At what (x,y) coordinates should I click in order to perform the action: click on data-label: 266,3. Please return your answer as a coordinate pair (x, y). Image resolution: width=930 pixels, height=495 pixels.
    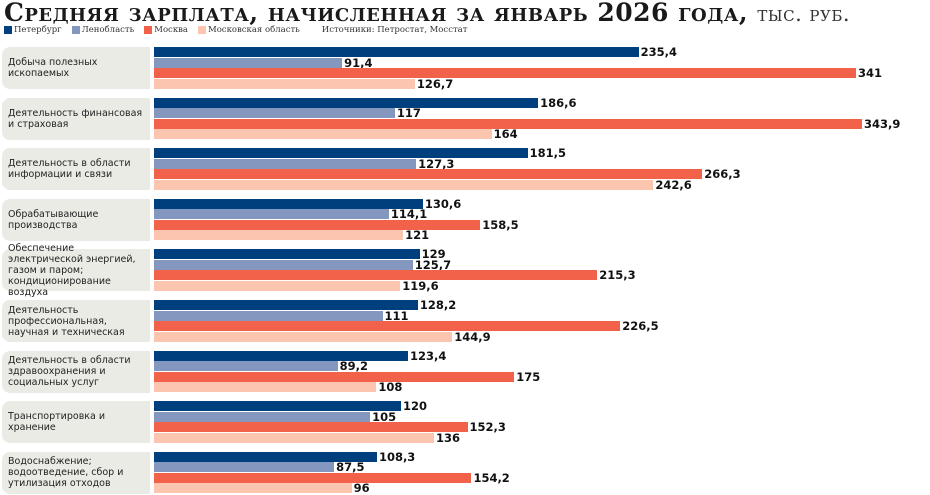
    Looking at the image, I should click on (722, 174).